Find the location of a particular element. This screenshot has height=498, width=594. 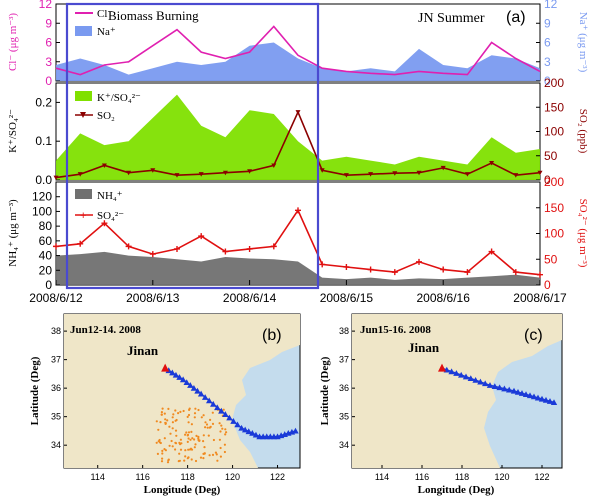

legend-so2-marker is located at coordinates (83, 115).